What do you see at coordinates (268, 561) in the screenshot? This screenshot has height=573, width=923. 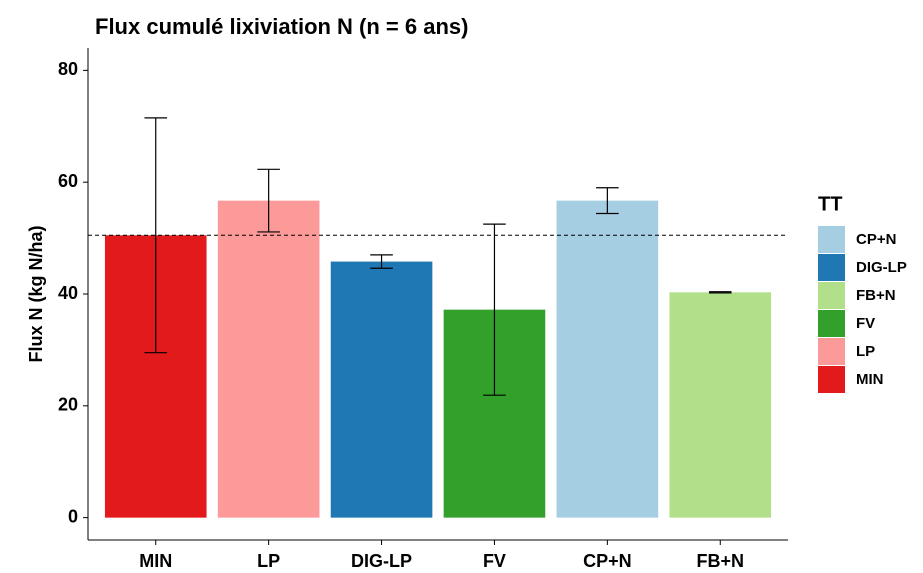 I see `x-tick-label: LP` at bounding box center [268, 561].